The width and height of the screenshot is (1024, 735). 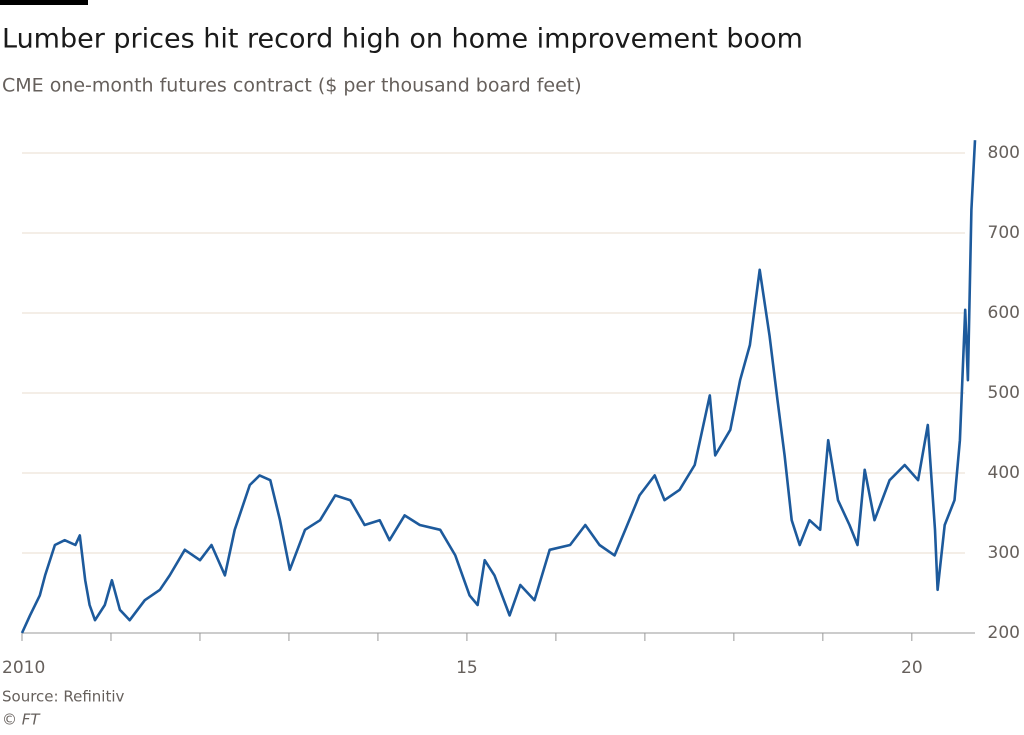 I want to click on x-tick-label: 15, so click(x=467, y=668).